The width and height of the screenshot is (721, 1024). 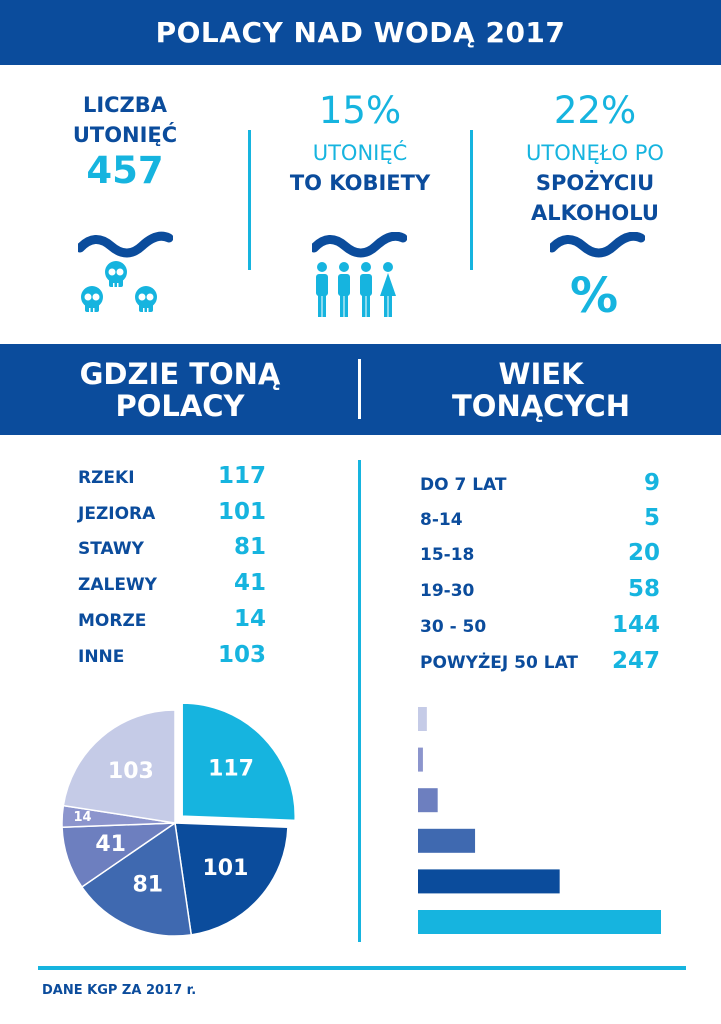 I want to click on skulls-icon, so click(x=124, y=277).